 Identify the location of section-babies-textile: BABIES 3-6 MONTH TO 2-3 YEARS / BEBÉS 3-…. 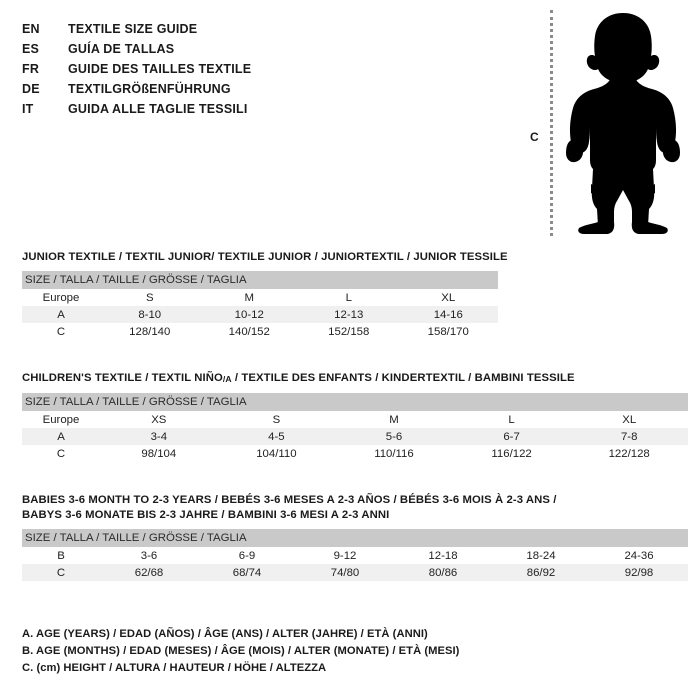
(355, 537).